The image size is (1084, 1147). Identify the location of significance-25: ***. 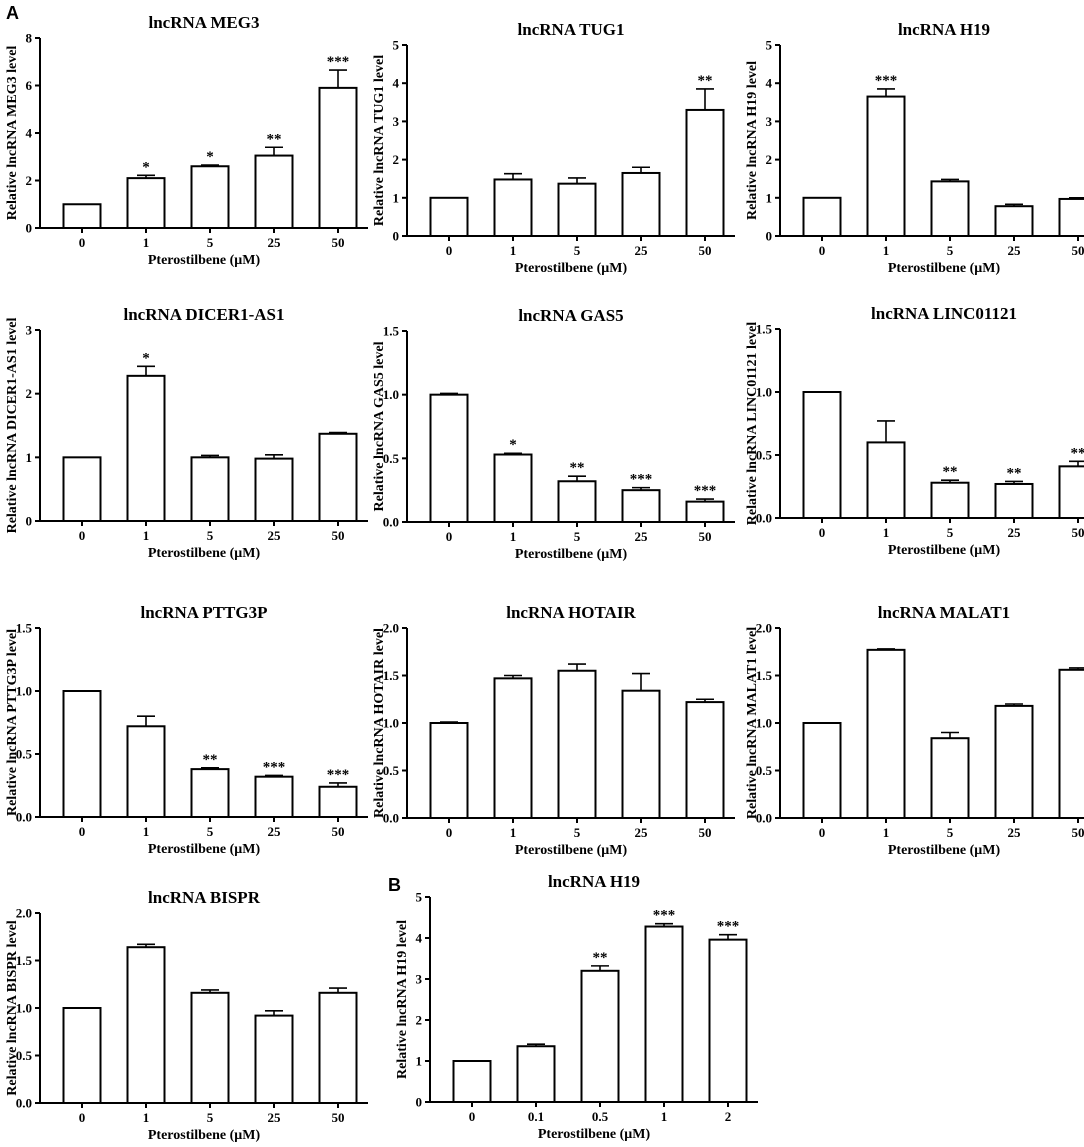
(274, 767).